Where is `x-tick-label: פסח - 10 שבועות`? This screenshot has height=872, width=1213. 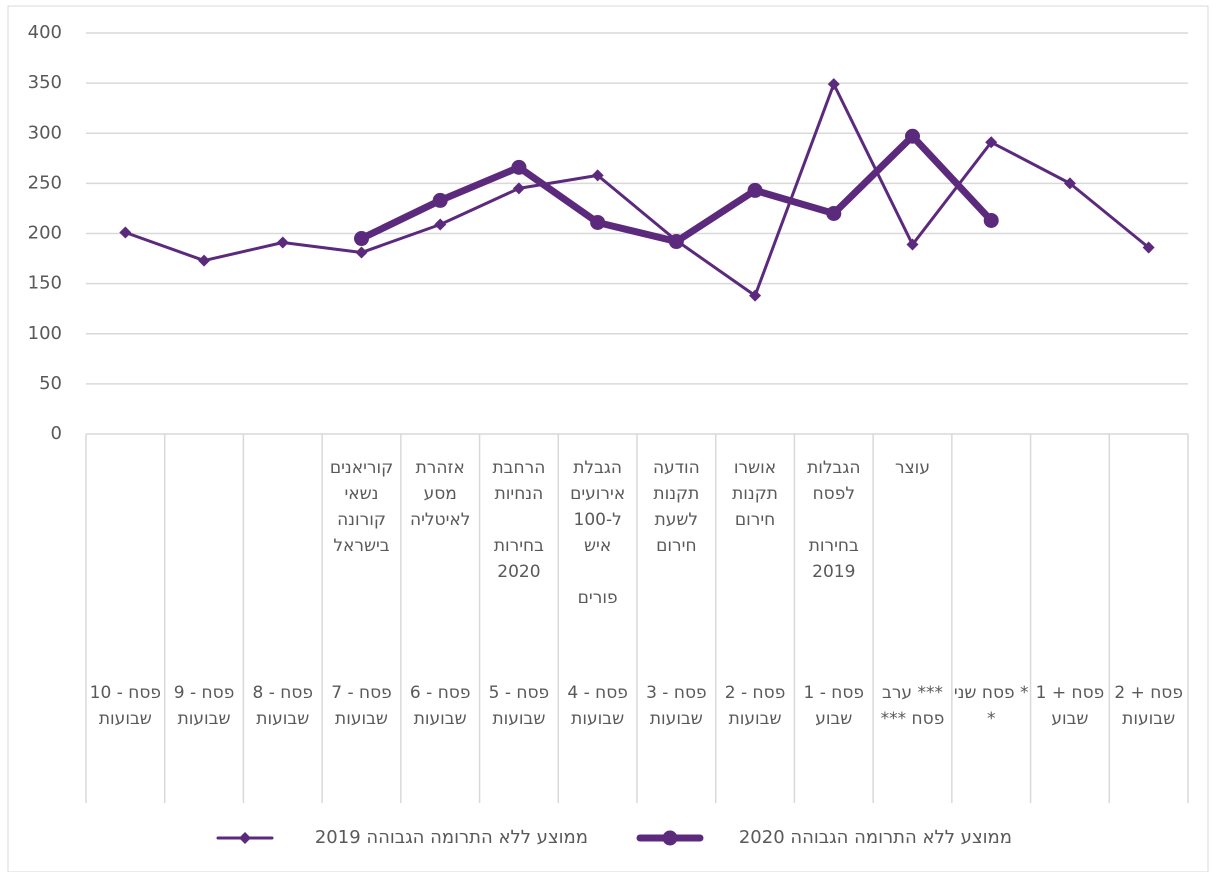 x-tick-label: פסח - 10 שבועות is located at coordinates (125, 706).